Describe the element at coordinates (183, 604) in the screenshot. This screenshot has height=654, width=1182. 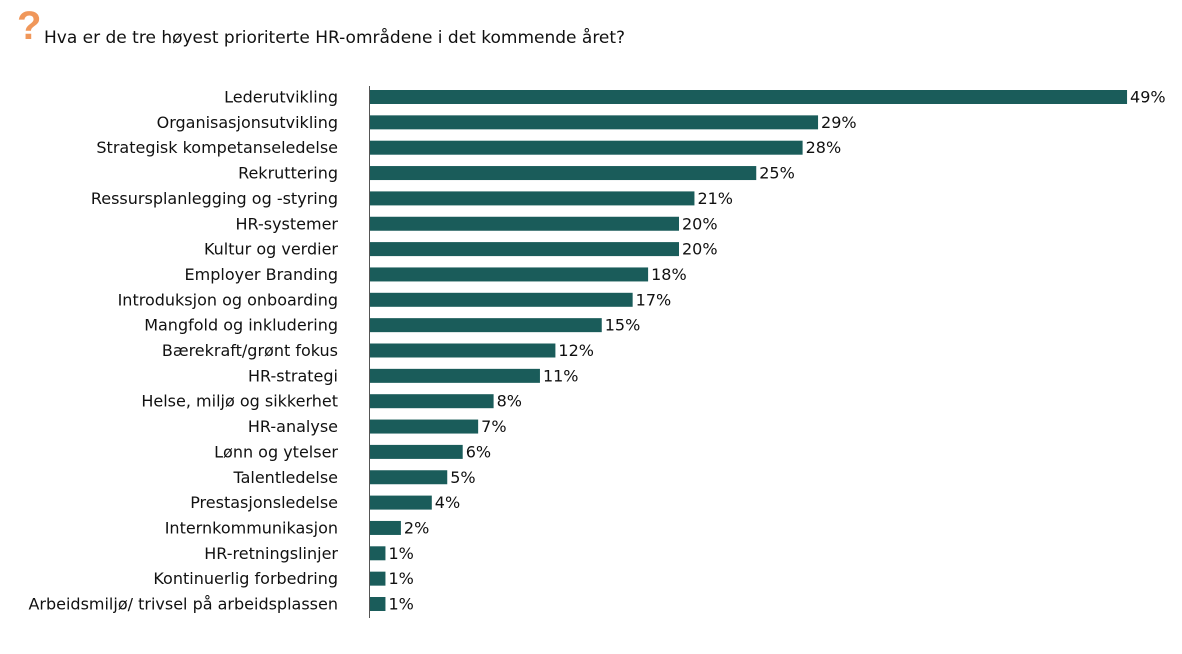
I see `category-label: Arbeidsmiljø/ trivsel på arbeidsplassen` at that location.